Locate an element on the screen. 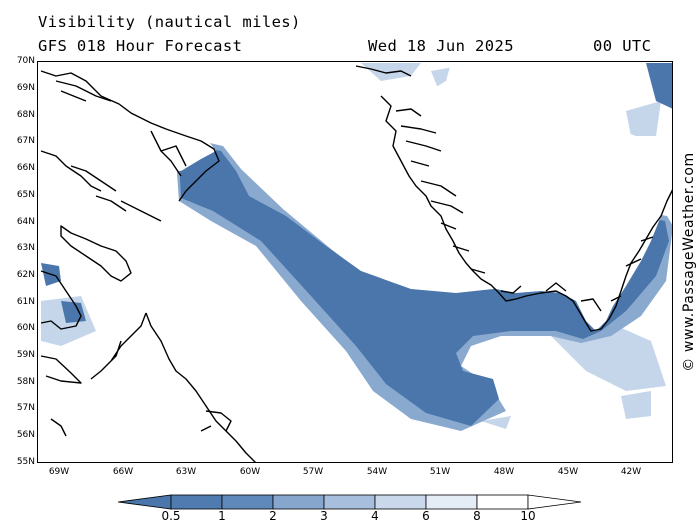 The width and height of the screenshot is (700, 525). legend-label: 1 is located at coordinates (222, 516).